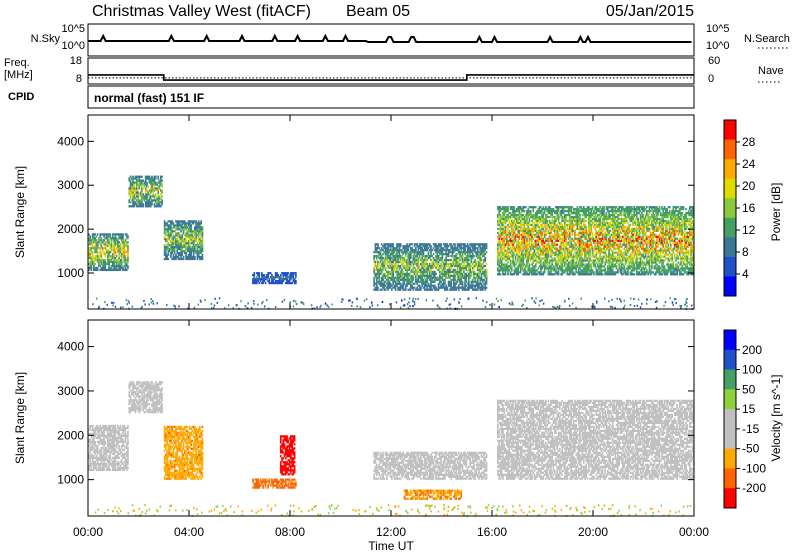  Describe the element at coordinates (145, 191) in the screenshot. I see `power-region` at that location.